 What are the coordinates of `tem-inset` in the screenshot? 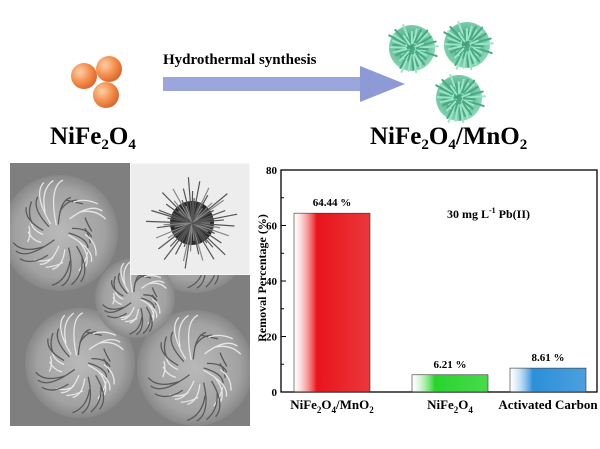 It's located at (190, 219).